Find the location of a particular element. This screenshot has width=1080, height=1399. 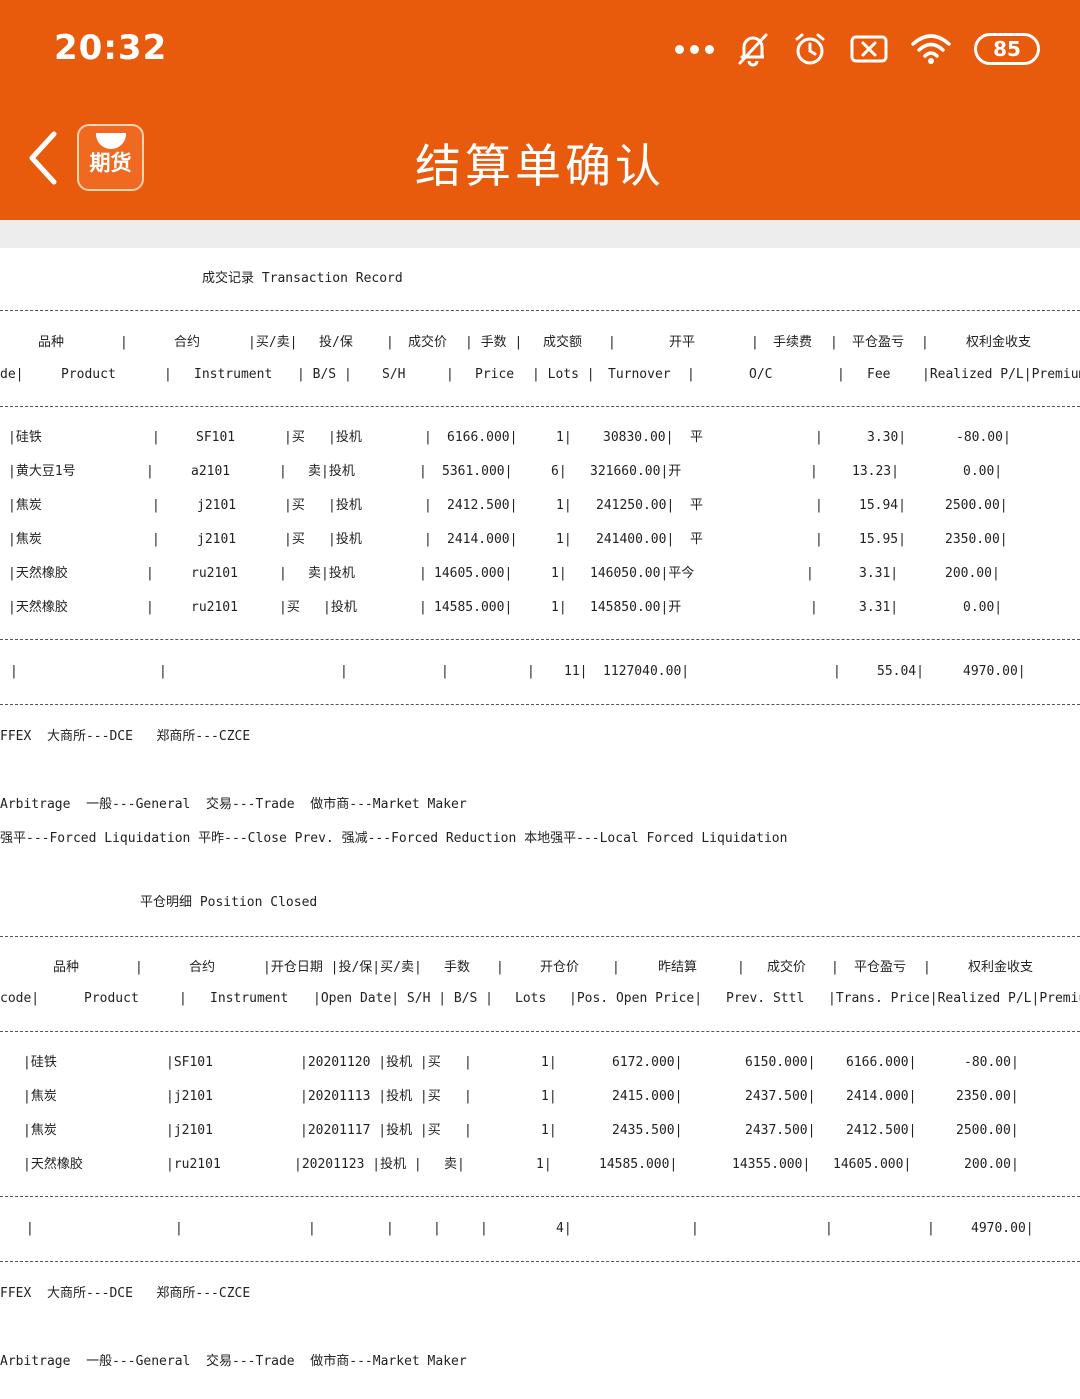

status-time: 20:32 is located at coordinates (111, 48).